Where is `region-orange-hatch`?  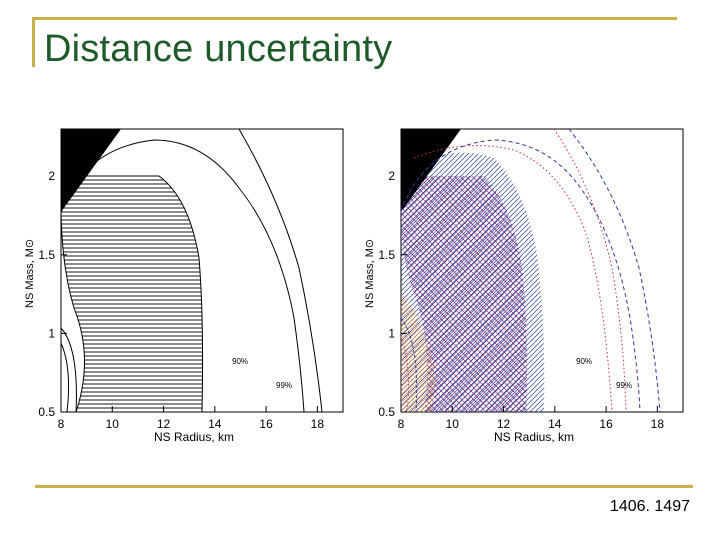
region-orange-hatch is located at coordinates (418, 352).